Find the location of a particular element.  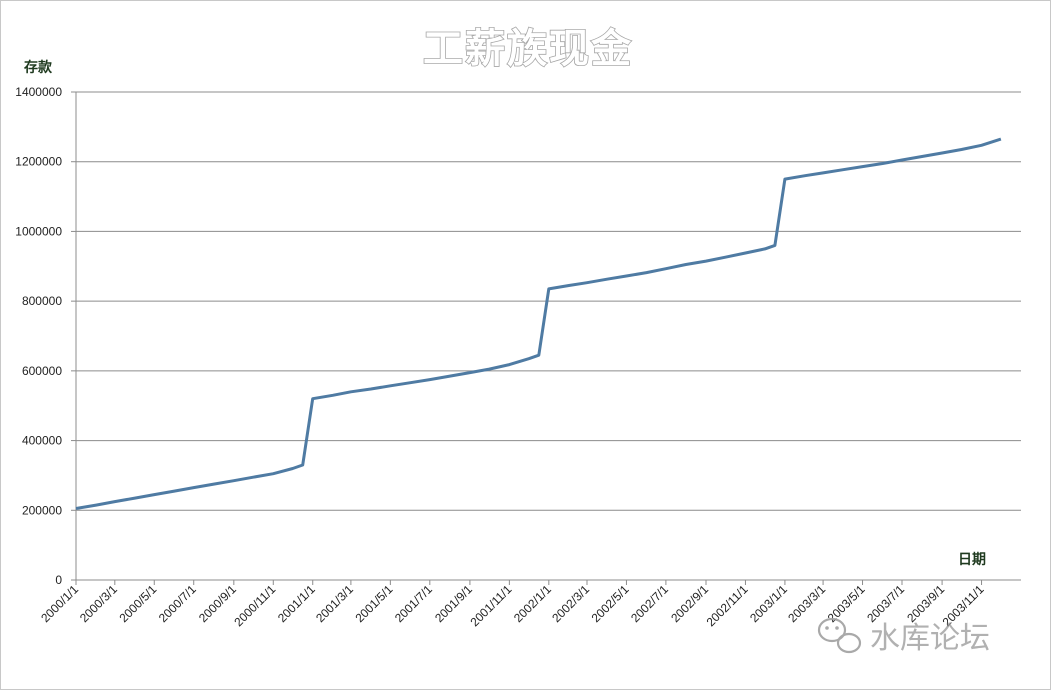

watermark-text: 水库论坛 is located at coordinates (930, 638).